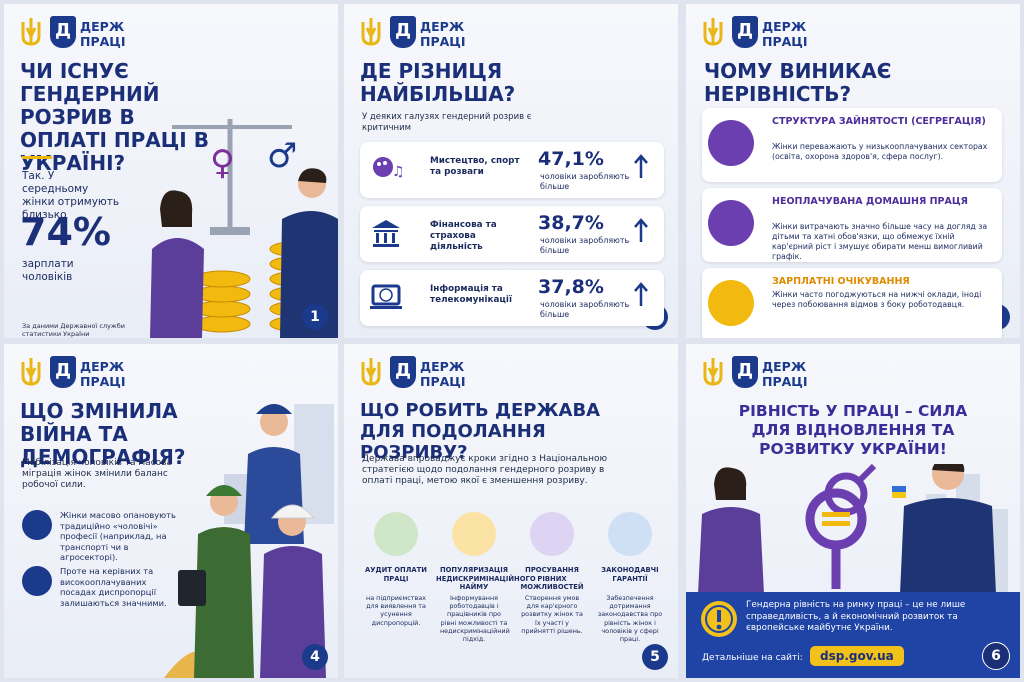 This screenshot has width=1024, height=682. I want to click on figure-note: зарплати чоловіків, so click(48, 270).